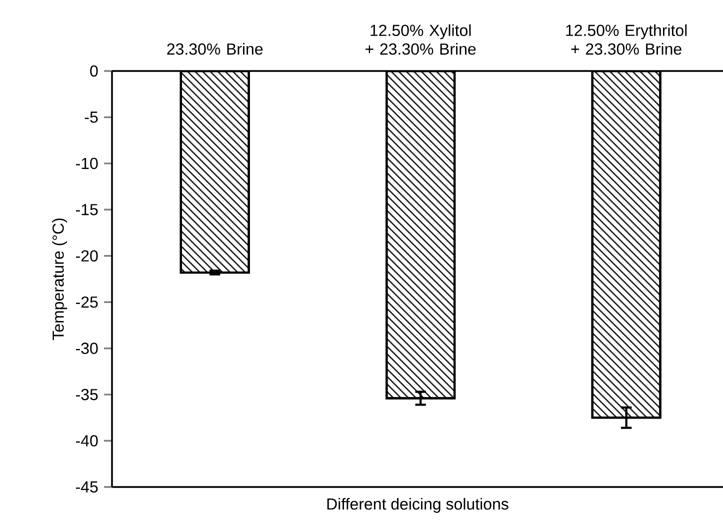 Image resolution: width=723 pixels, height=525 pixels. I want to click on x-axis-title: Different deicing solutions, so click(417, 505).